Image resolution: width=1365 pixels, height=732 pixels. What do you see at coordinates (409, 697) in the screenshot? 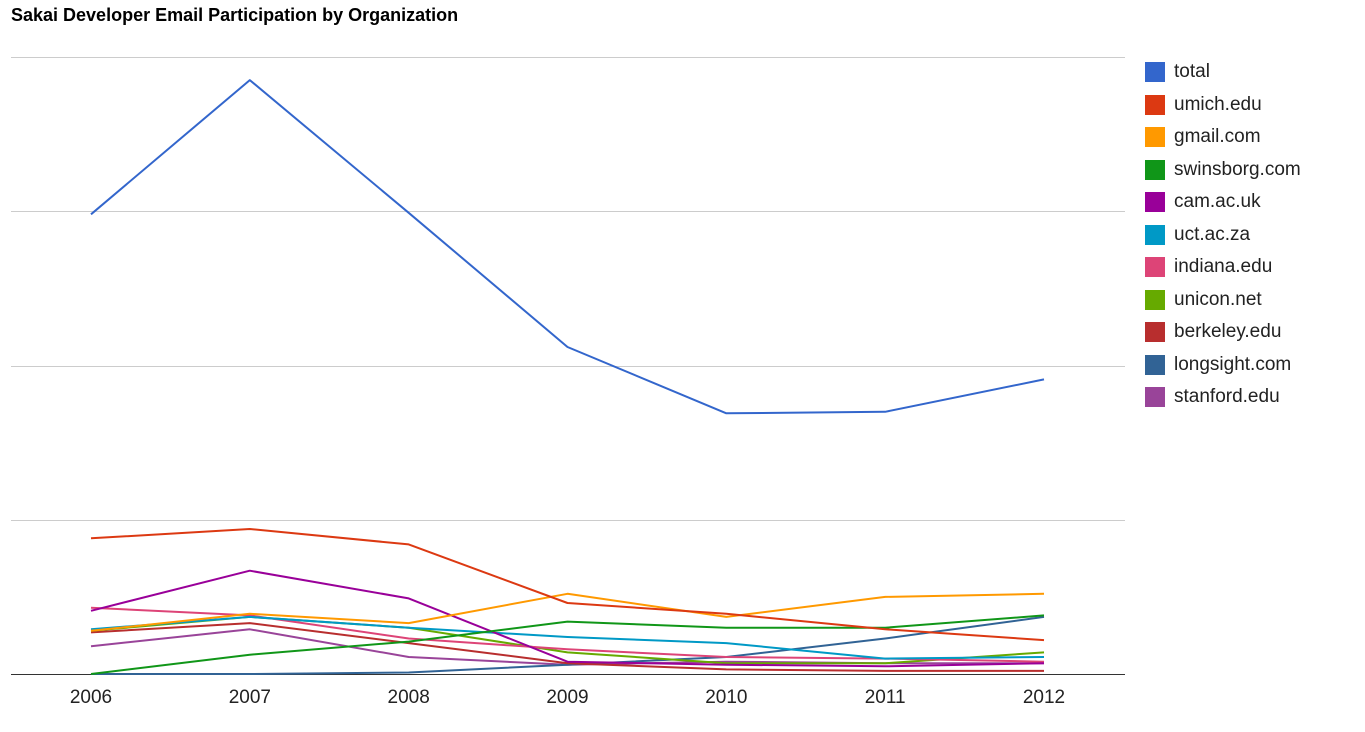
I see `x-tick-label: 2008` at bounding box center [409, 697].